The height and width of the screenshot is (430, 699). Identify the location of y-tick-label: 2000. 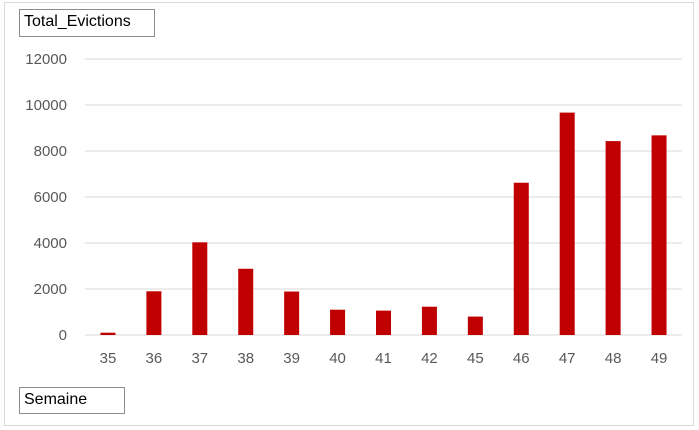
(50, 289).